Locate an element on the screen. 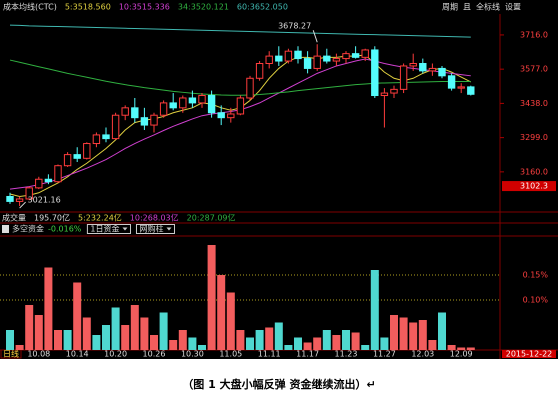 The height and width of the screenshot is (402, 558). x-tick-label: 10.26 is located at coordinates (154, 354).